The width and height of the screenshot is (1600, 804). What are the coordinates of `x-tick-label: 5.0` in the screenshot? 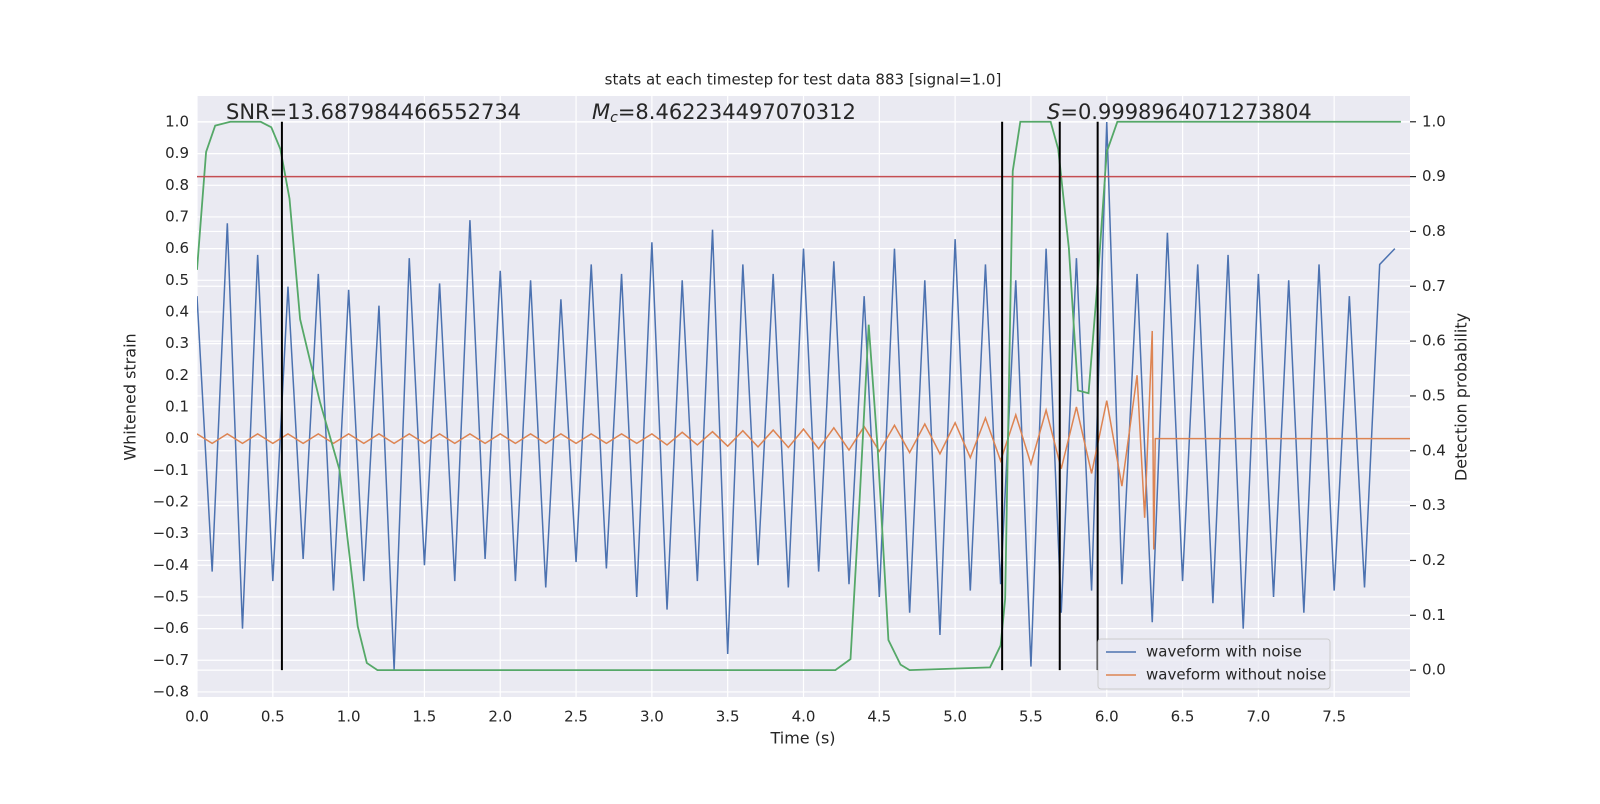 It's located at (955, 717).